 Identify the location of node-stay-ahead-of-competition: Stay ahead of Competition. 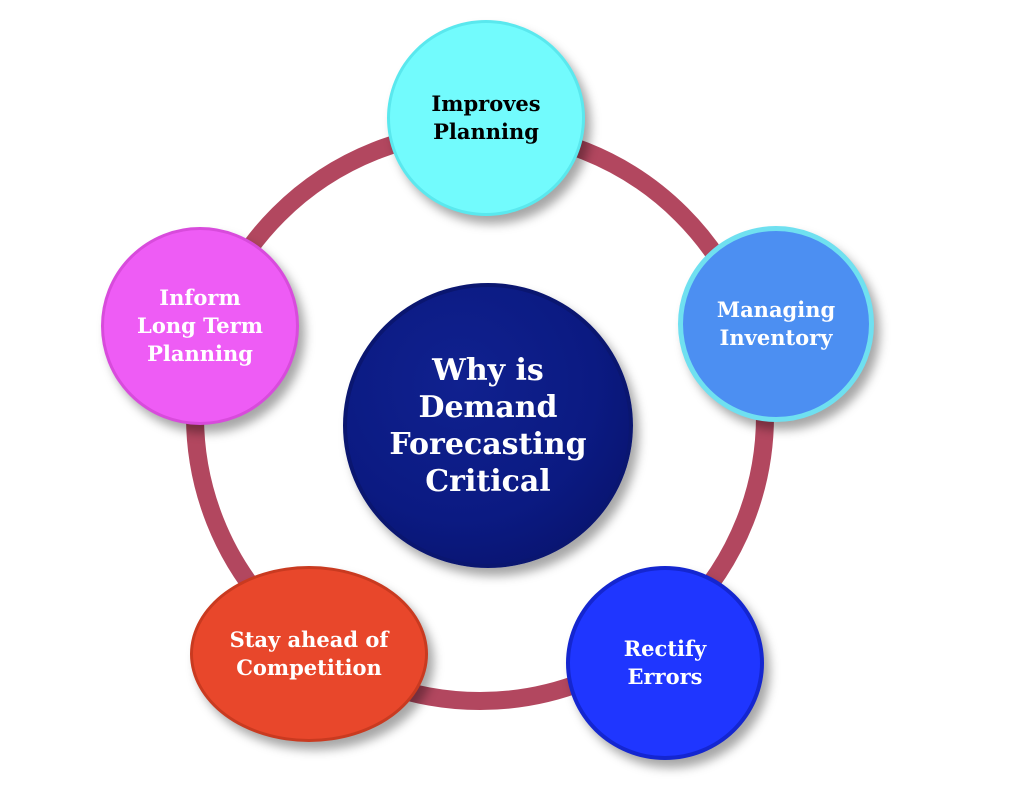
(309, 654).